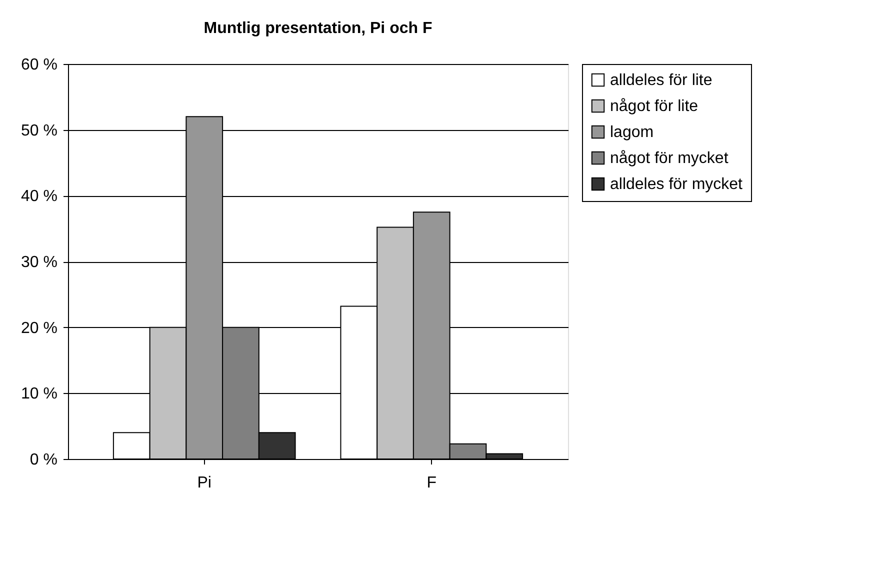 This screenshot has height=570, width=882. I want to click on x-tick-label: F, so click(431, 483).